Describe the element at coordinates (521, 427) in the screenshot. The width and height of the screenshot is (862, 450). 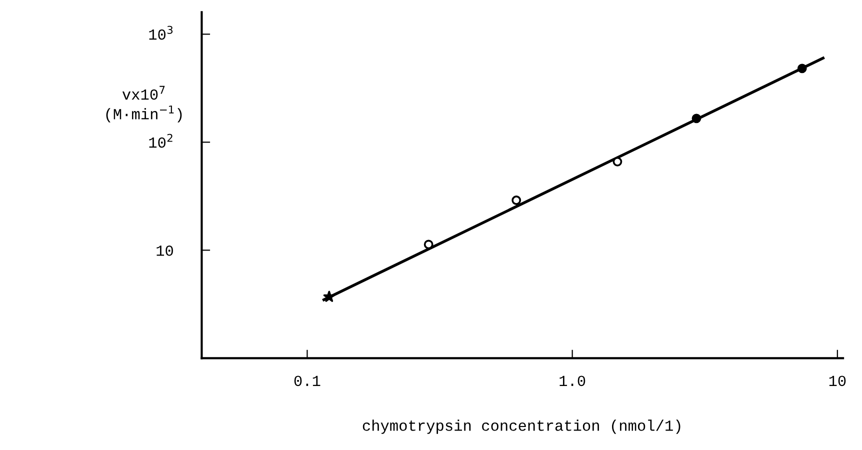
I see `x-axis-title: chymotrypsin concentration (nmol/1)` at that location.